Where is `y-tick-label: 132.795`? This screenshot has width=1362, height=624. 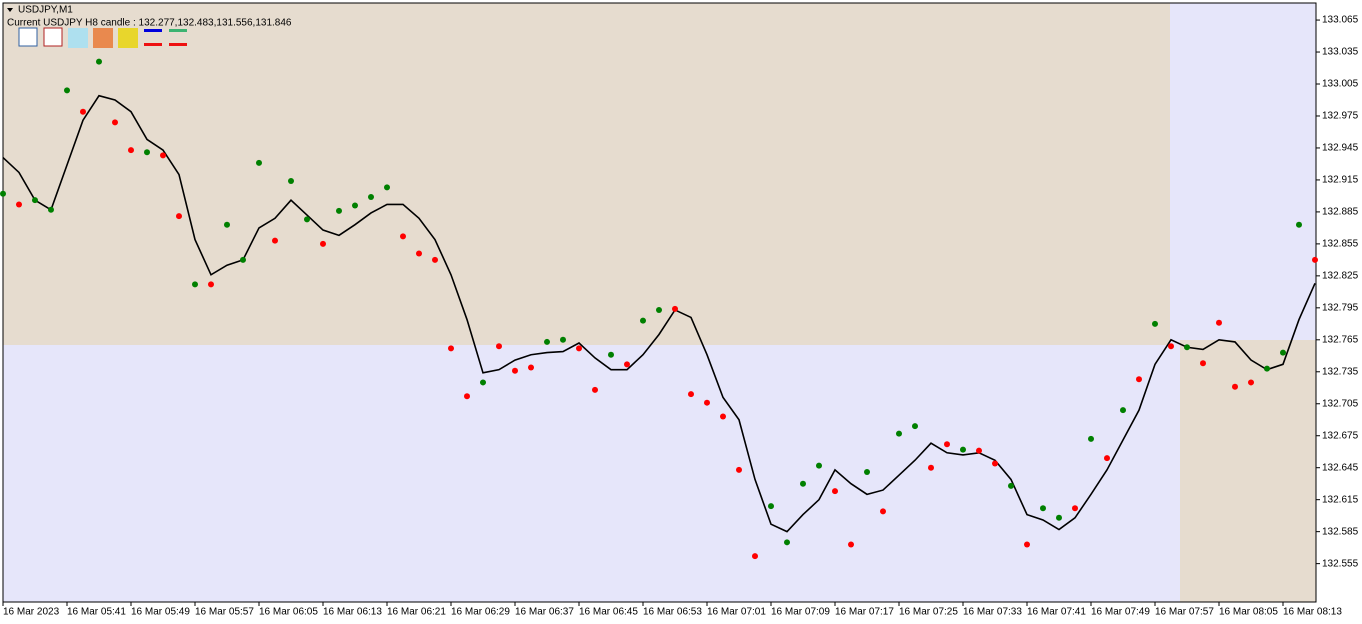 y-tick-label: 132.795 is located at coordinates (1340, 307).